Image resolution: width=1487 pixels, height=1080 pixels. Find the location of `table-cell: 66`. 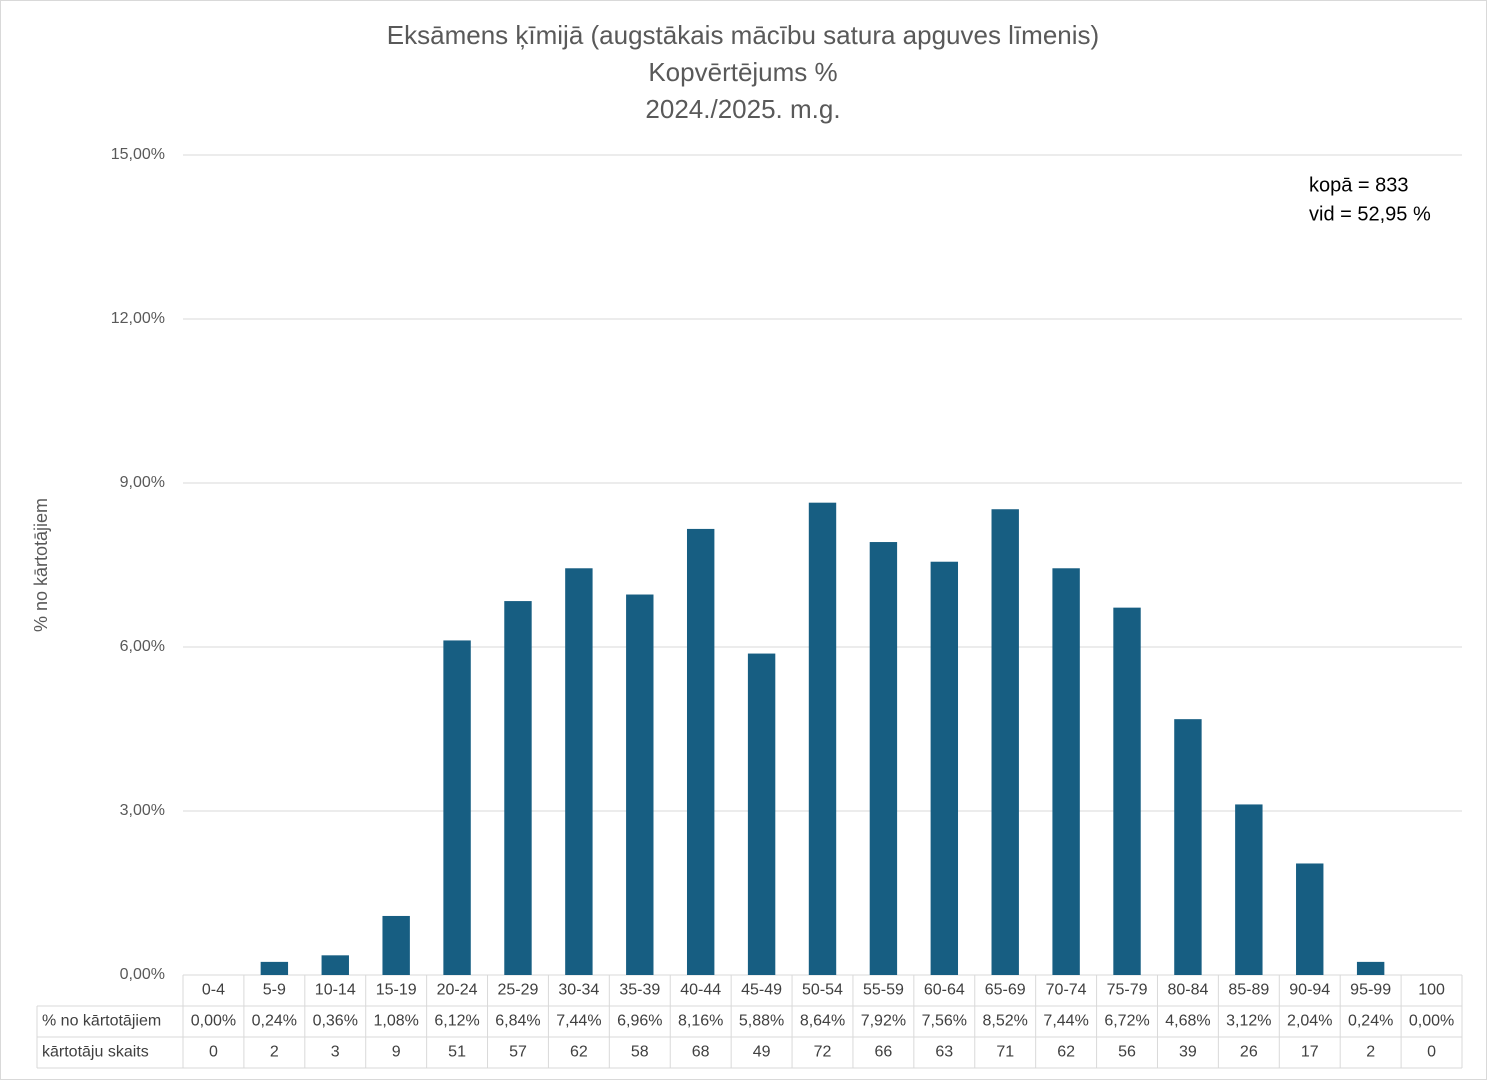

table-cell: 66 is located at coordinates (884, 1052).